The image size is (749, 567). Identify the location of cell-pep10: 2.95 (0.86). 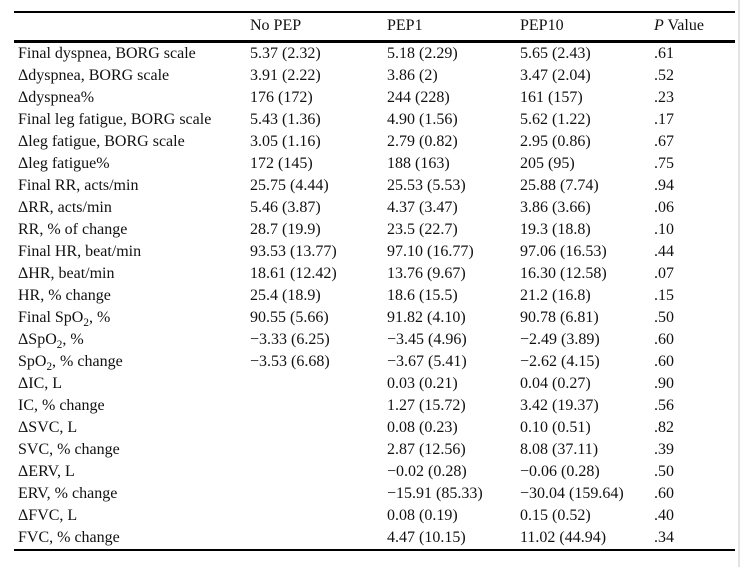
(555, 141).